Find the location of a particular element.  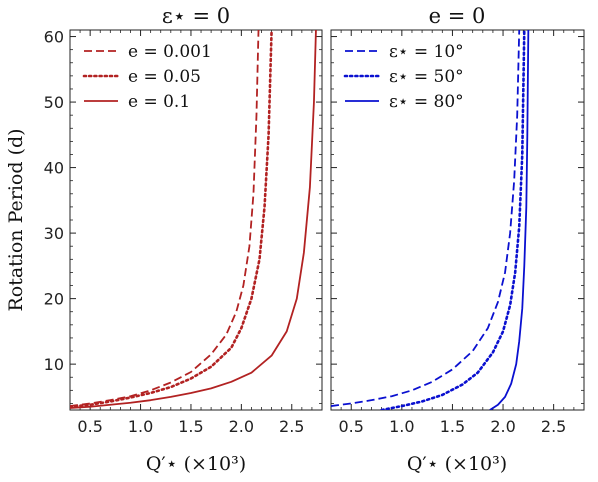

right-x-axis-label: Q′⋆ (×10³) is located at coordinates (457, 464).